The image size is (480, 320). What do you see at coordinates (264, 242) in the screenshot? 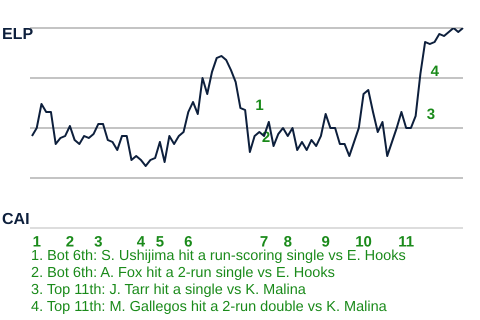
I see `x-tick-label: 7` at bounding box center [264, 242].